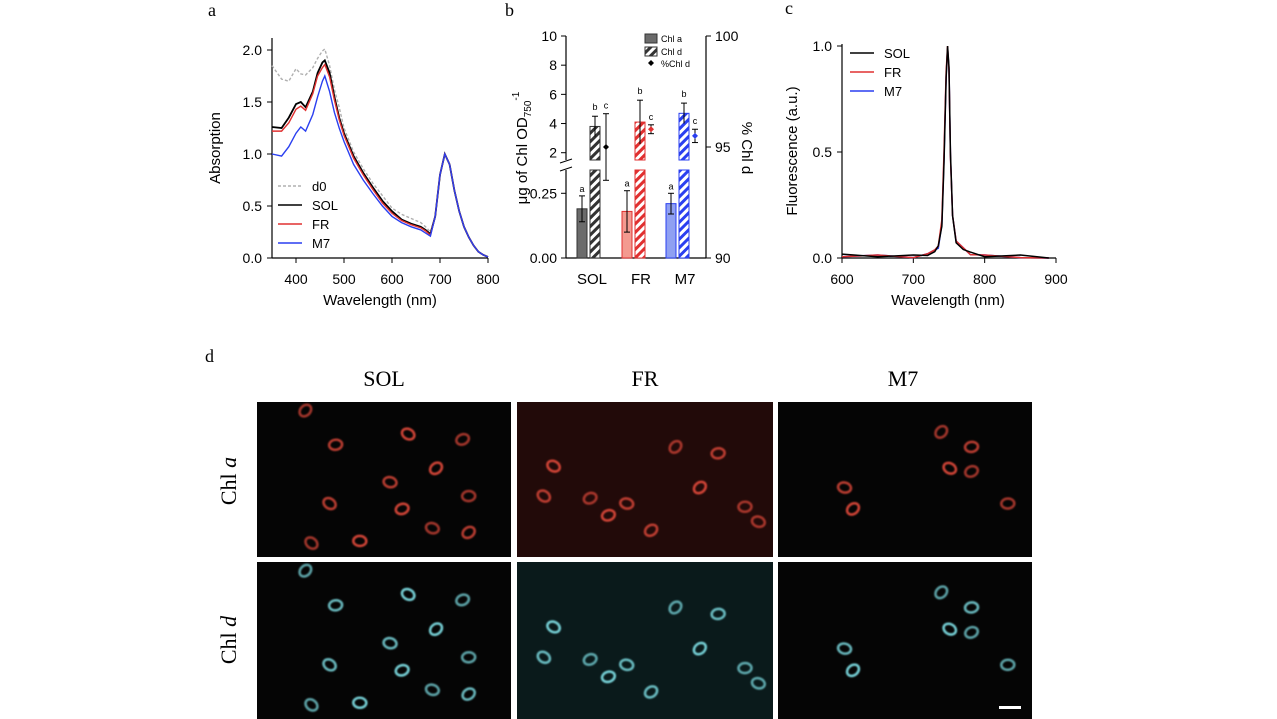 Image resolution: width=1277 pixels, height=719 pixels. Describe the element at coordinates (905, 640) in the screenshot. I see `micrograph-chld-m7` at that location.